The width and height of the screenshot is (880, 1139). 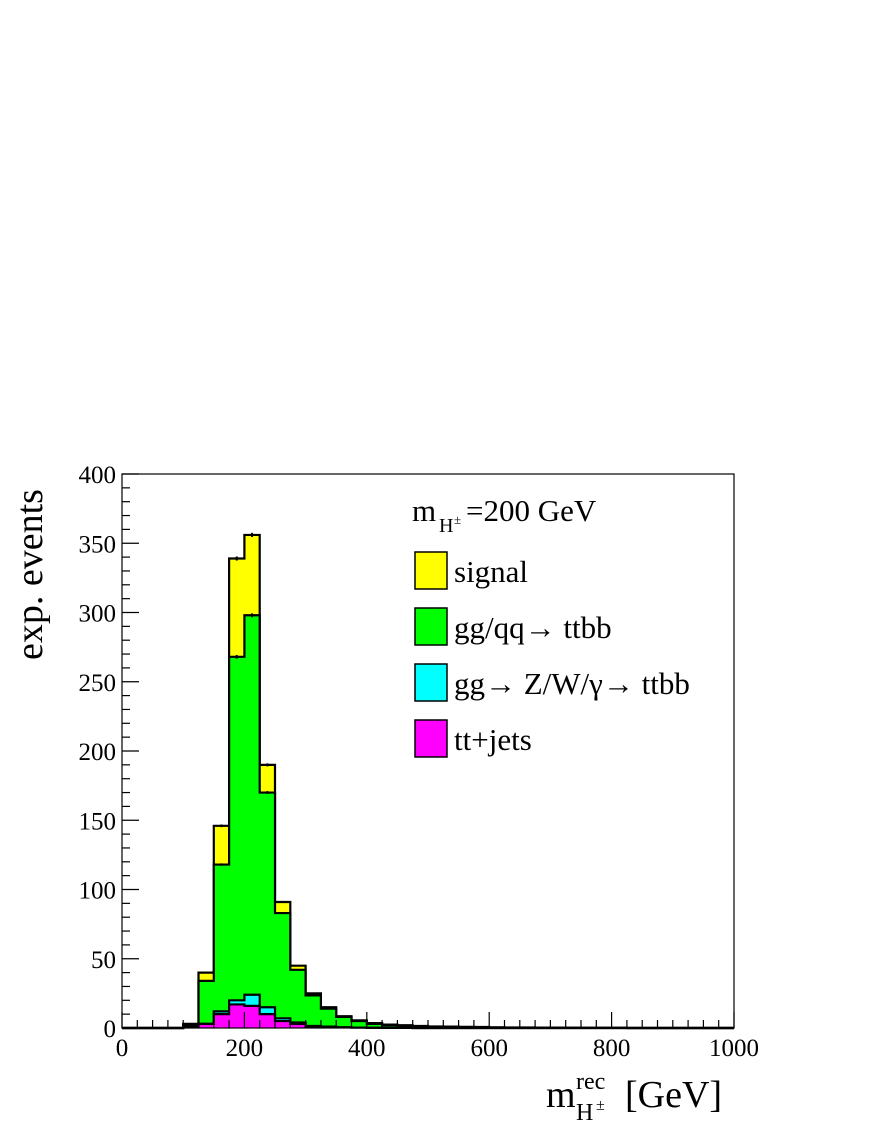 I want to click on x-axis-title-superscript: rec, so click(x=590, y=1082).